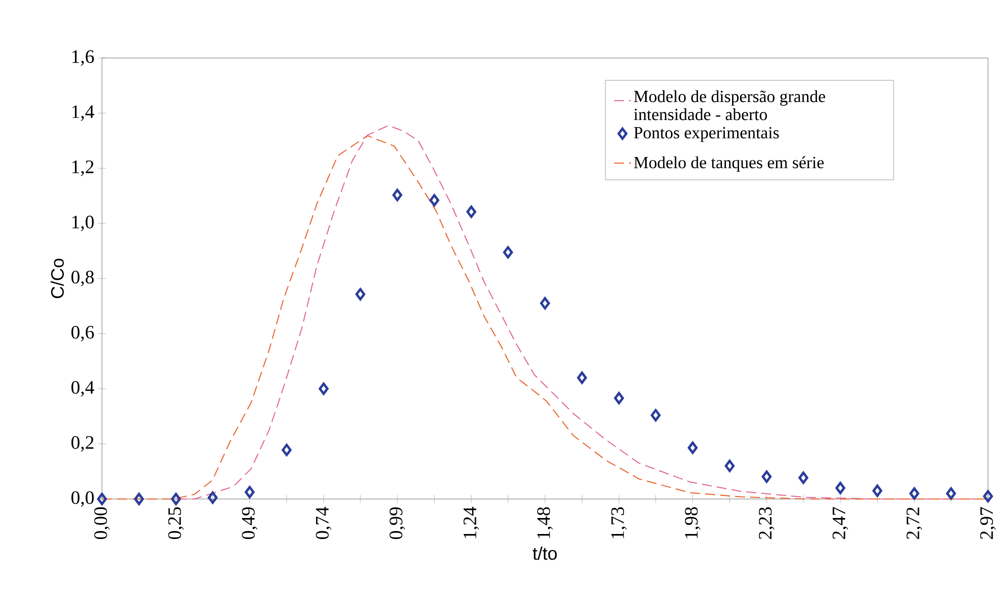 The image size is (999, 608). Describe the element at coordinates (398, 523) in the screenshot. I see `x-tick-label: 0,99` at that location.